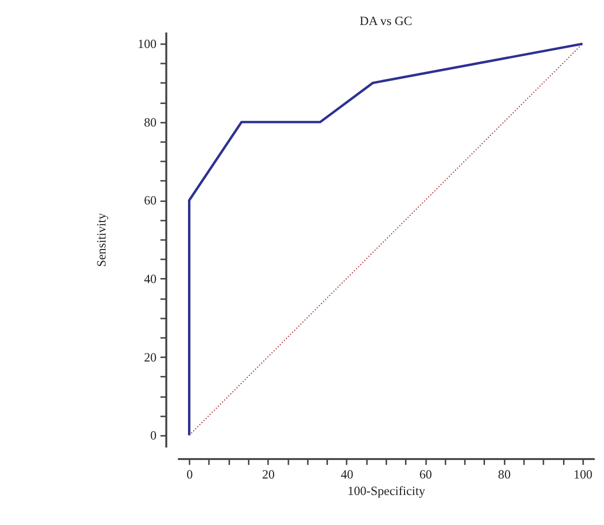 Image resolution: width=604 pixels, height=525 pixels. What do you see at coordinates (150, 122) in the screenshot?
I see `y-tick-label: 80` at bounding box center [150, 122].